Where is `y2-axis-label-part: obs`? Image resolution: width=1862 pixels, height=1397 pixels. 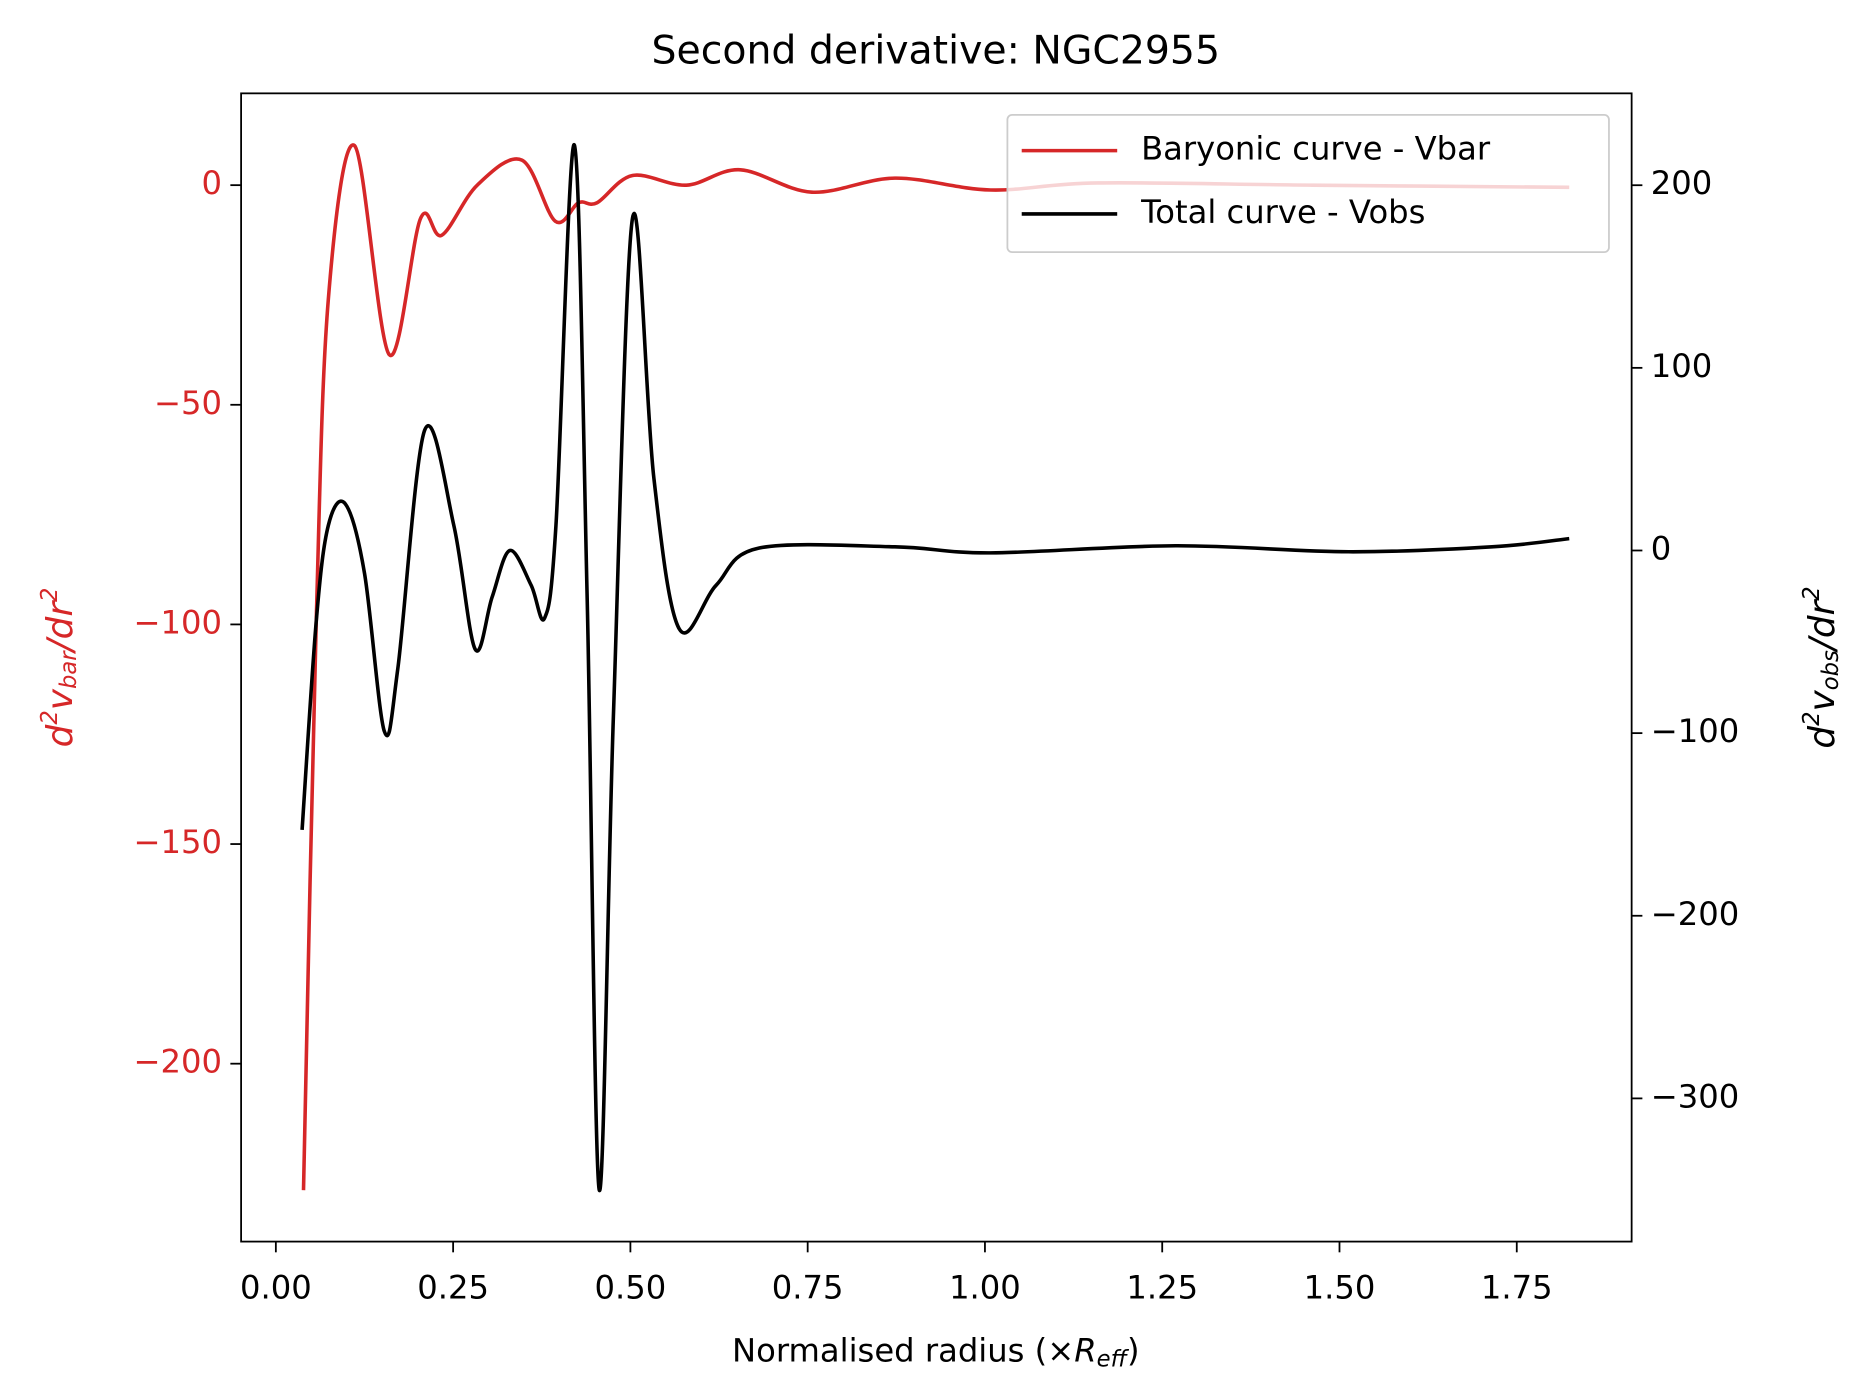 y2-axis-label-part: obs is located at coordinates (1830, 670).